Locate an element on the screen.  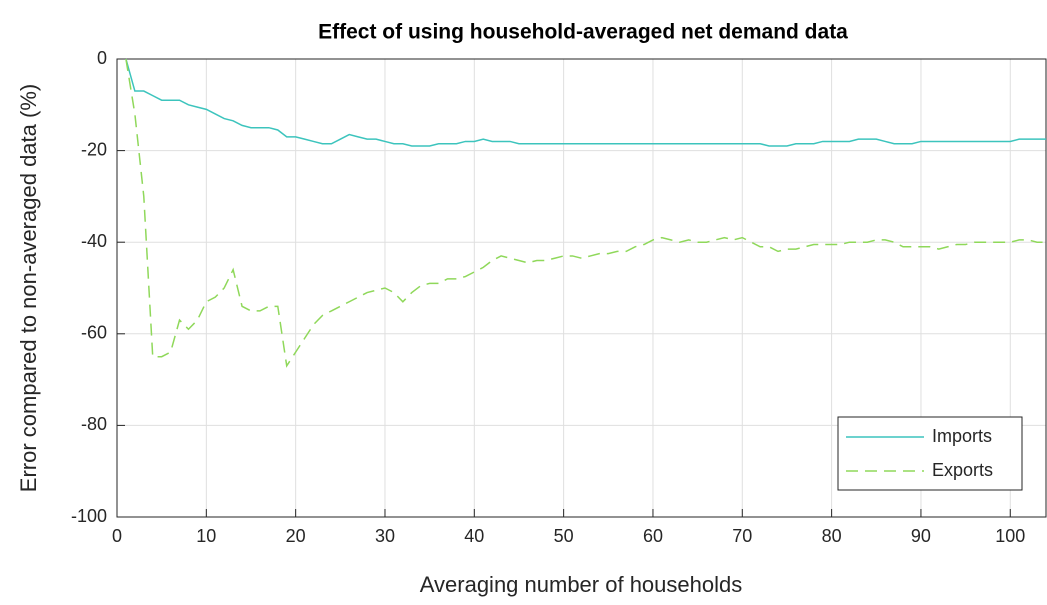
x-tick-label: 40 is located at coordinates (474, 536).